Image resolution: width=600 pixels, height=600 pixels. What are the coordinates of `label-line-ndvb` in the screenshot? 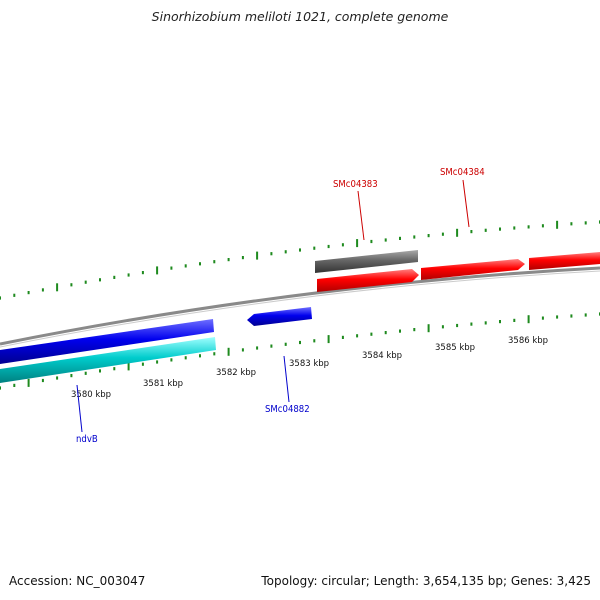 It's located at (79, 408).